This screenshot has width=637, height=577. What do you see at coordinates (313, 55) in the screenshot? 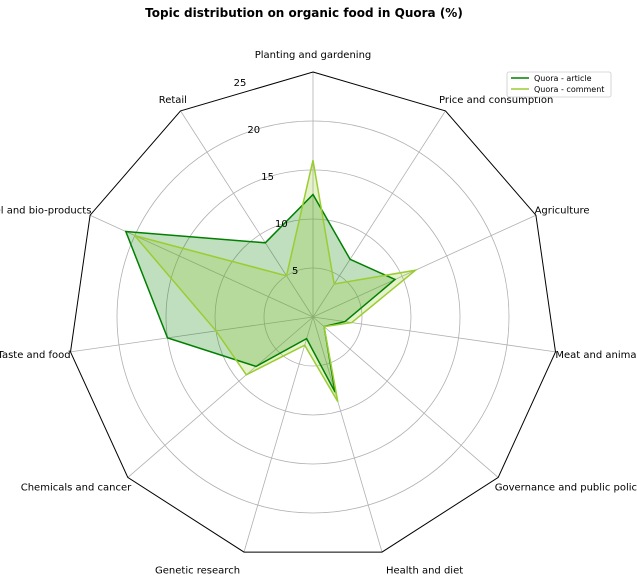
I see `category-label: Planting and gardening` at bounding box center [313, 55].